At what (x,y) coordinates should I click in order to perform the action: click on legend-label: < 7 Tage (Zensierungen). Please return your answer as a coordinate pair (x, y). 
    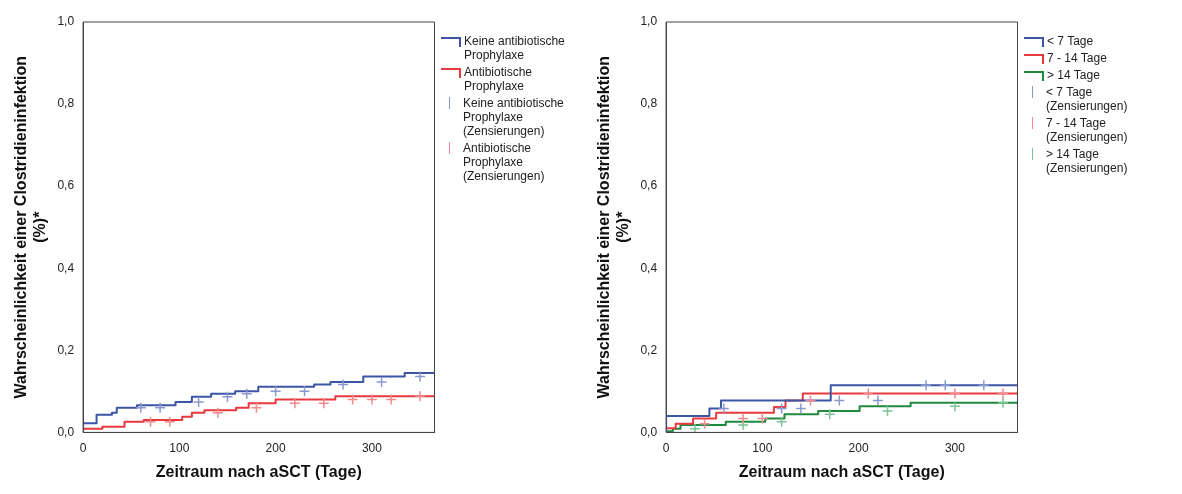
    Looking at the image, I should click on (1087, 99).